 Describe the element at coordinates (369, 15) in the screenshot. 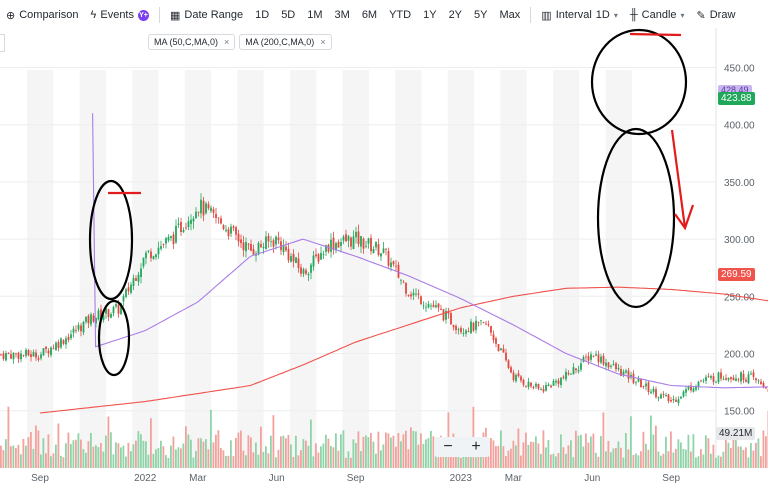

I see `range-6m: 6M` at that location.